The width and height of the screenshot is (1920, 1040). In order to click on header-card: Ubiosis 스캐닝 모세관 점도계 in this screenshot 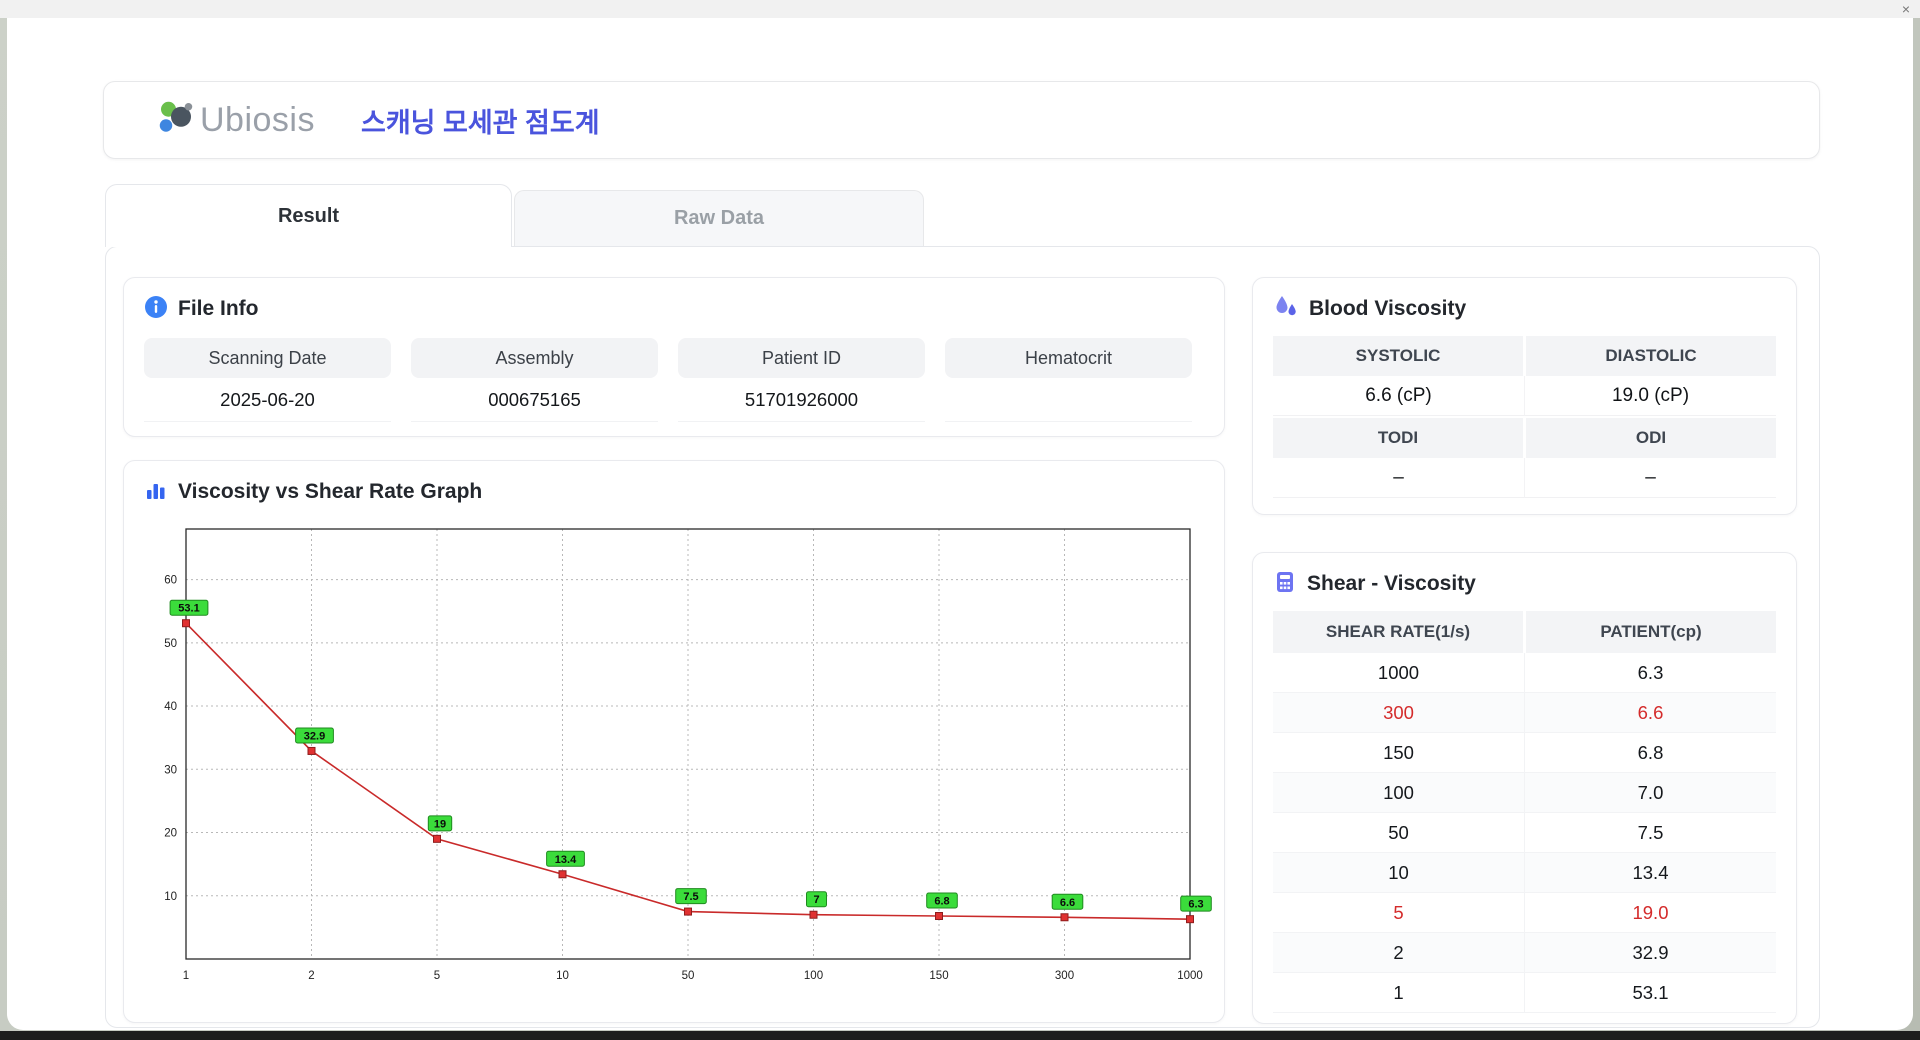, I will do `click(961, 120)`.